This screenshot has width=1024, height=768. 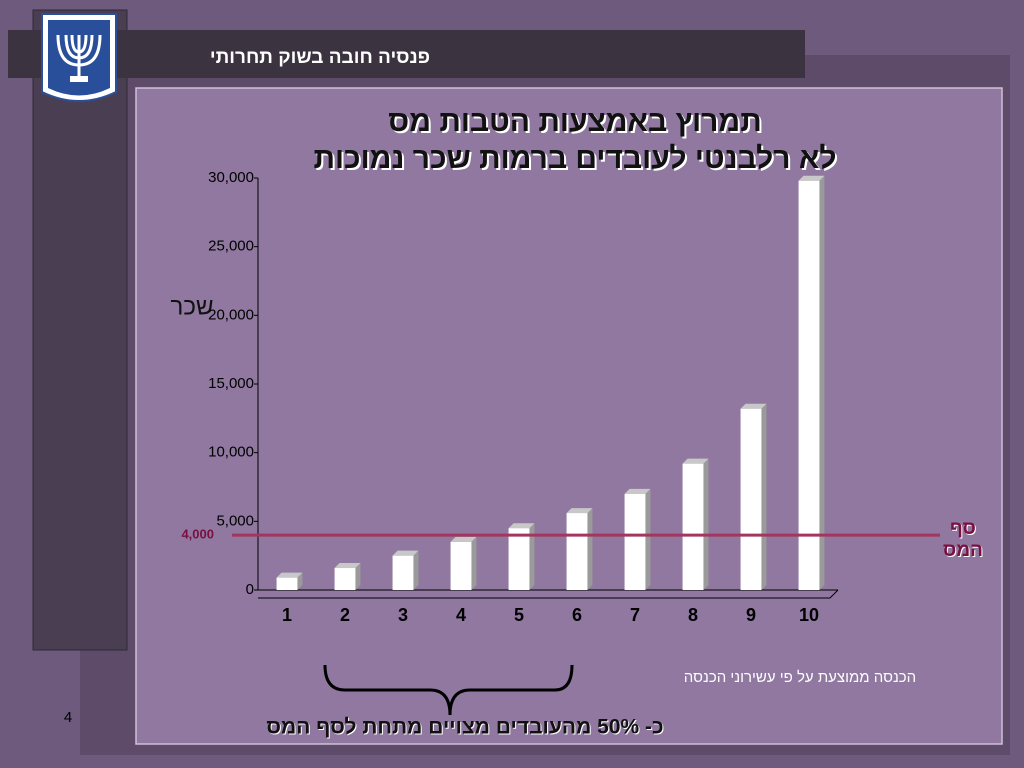 I want to click on x-axis-label: הכנסה ממוצעת על פי עשירוני הכנסה, so click(x=800, y=677).